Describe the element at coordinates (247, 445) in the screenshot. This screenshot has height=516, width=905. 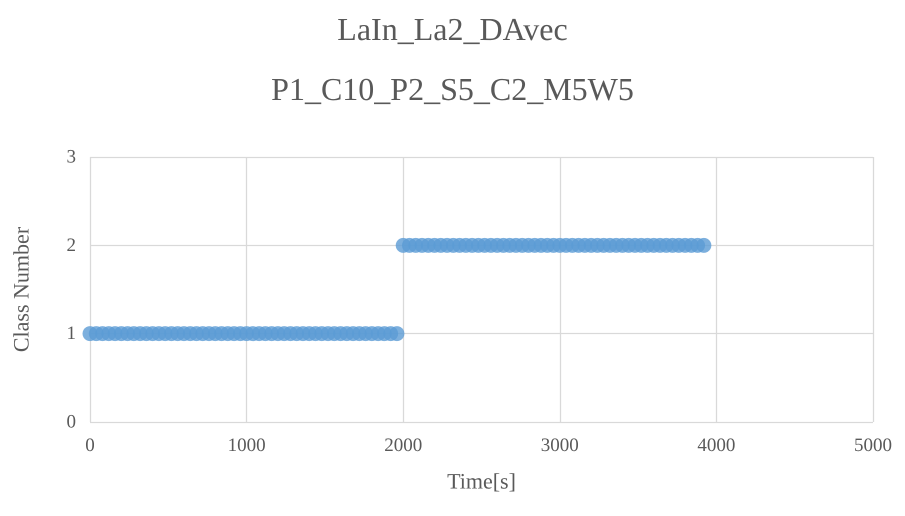
I see `x-tick-label: 1000` at that location.